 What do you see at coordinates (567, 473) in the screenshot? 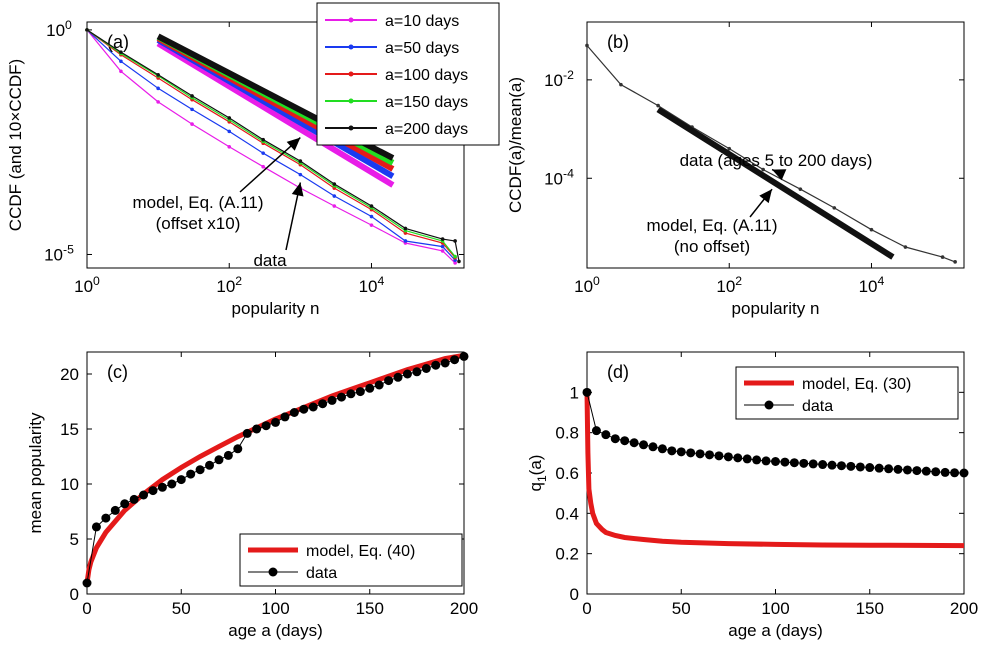
I see `y-tick-label: 0.6` at bounding box center [567, 473].